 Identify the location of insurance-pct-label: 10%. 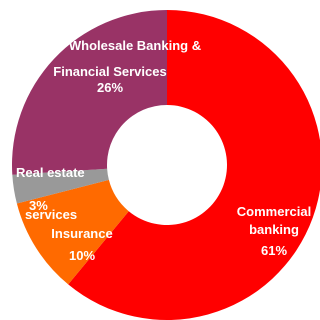
(82, 255).